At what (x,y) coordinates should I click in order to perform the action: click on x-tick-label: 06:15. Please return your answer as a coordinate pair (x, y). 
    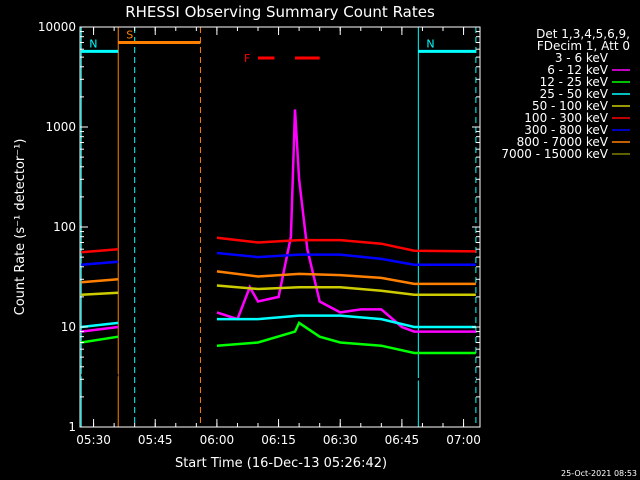
    Looking at the image, I should click on (278, 440).